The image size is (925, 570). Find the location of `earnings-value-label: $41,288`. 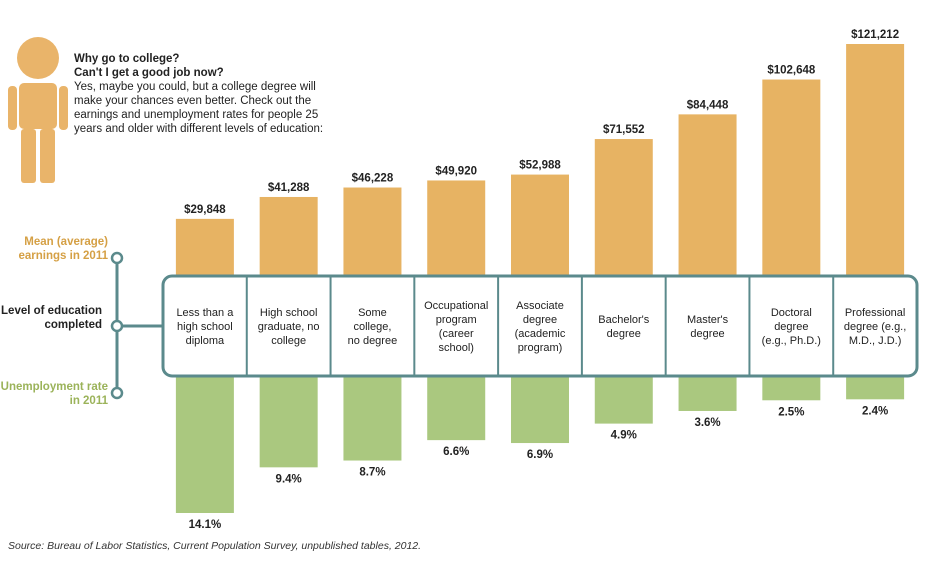

earnings-value-label: $41,288 is located at coordinates (289, 188).